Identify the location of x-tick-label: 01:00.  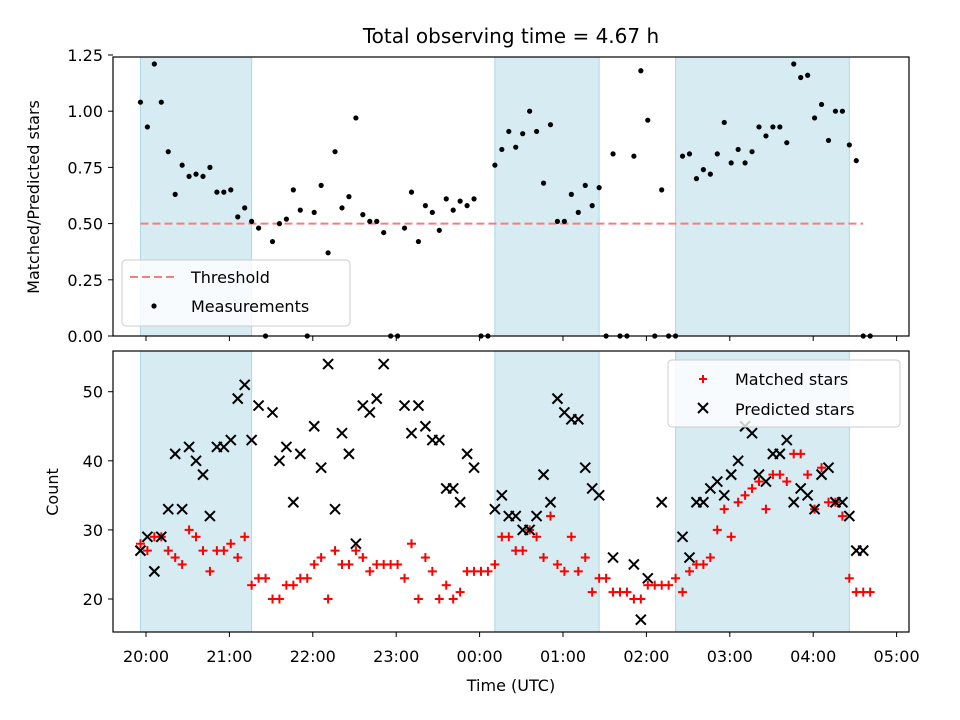
(563, 656).